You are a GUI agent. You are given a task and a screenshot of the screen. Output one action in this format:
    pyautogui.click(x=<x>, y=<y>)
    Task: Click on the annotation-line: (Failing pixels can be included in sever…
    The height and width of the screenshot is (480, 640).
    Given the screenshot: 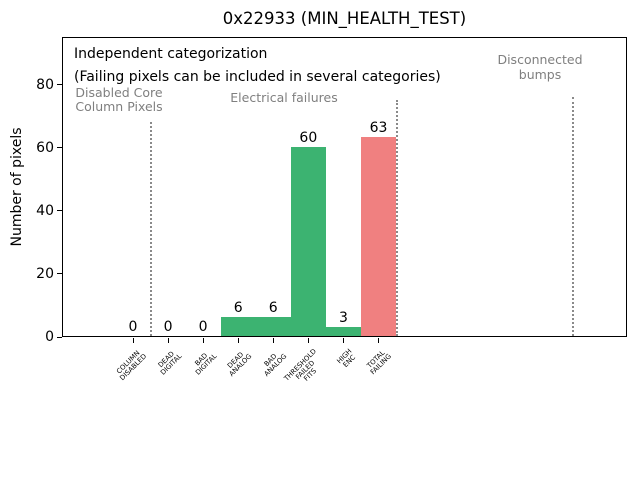 What is the action you would take?
    pyautogui.click(x=257, y=77)
    